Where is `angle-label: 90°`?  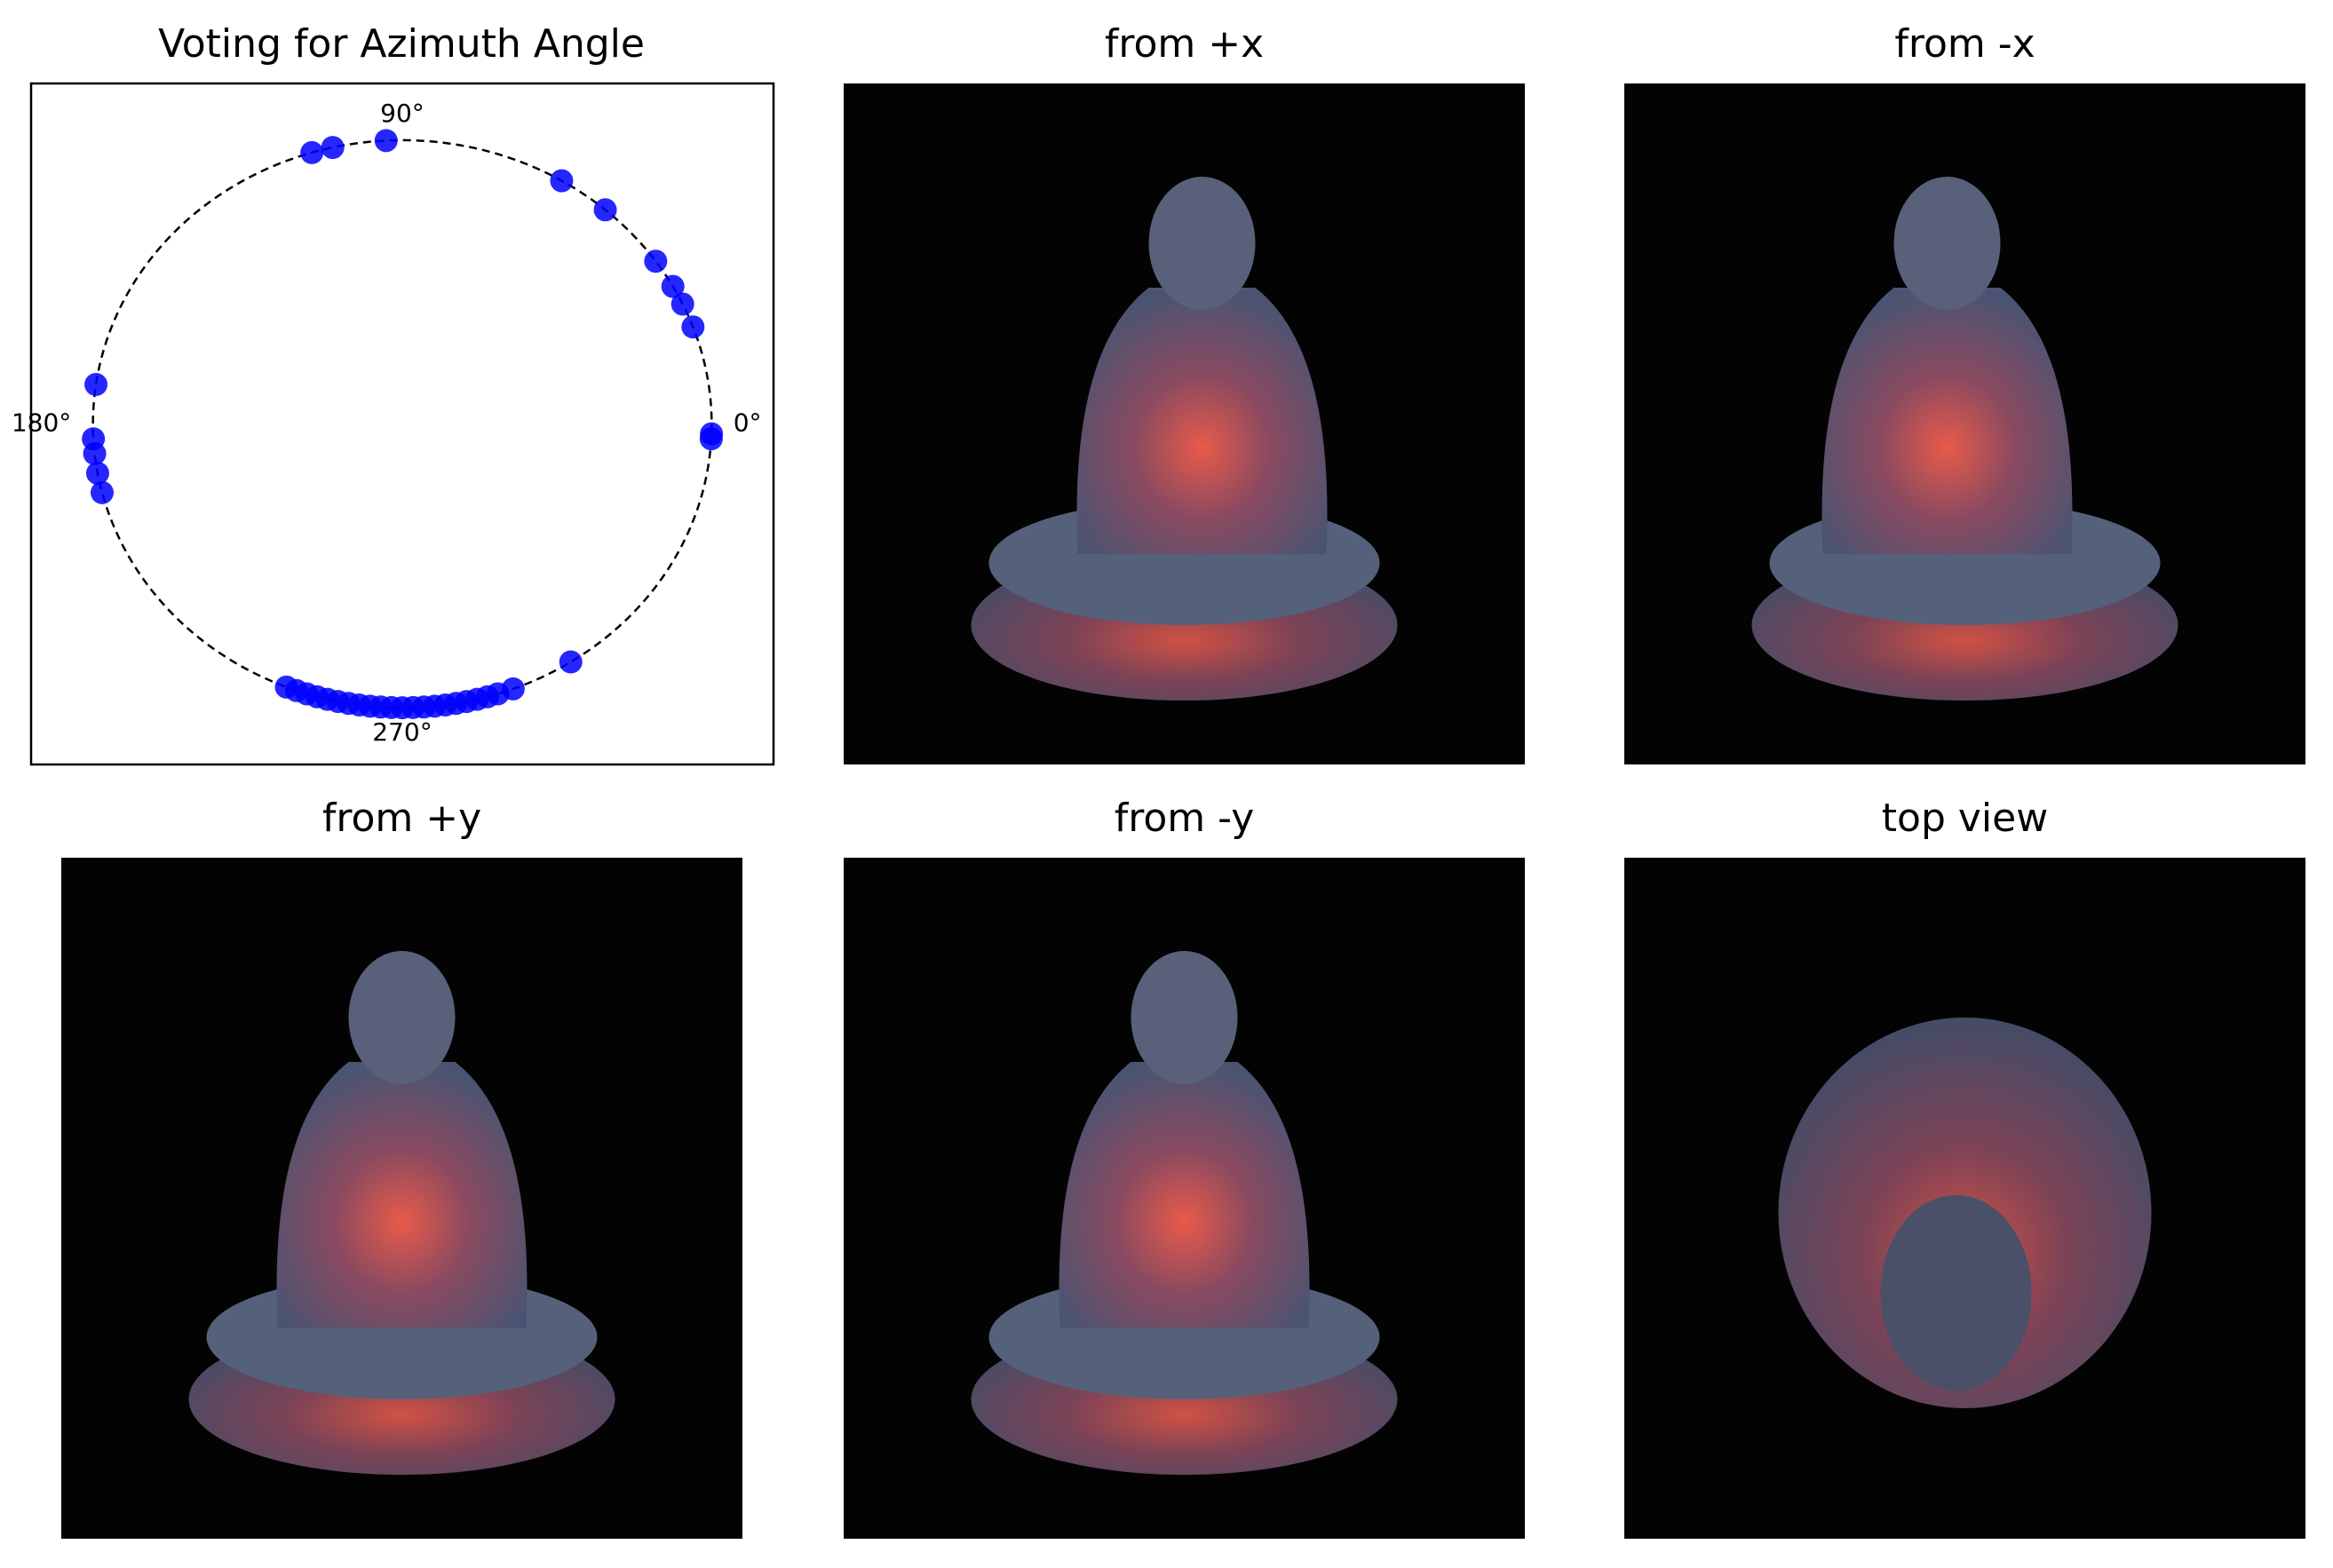 angle-label: 90° is located at coordinates (403, 113).